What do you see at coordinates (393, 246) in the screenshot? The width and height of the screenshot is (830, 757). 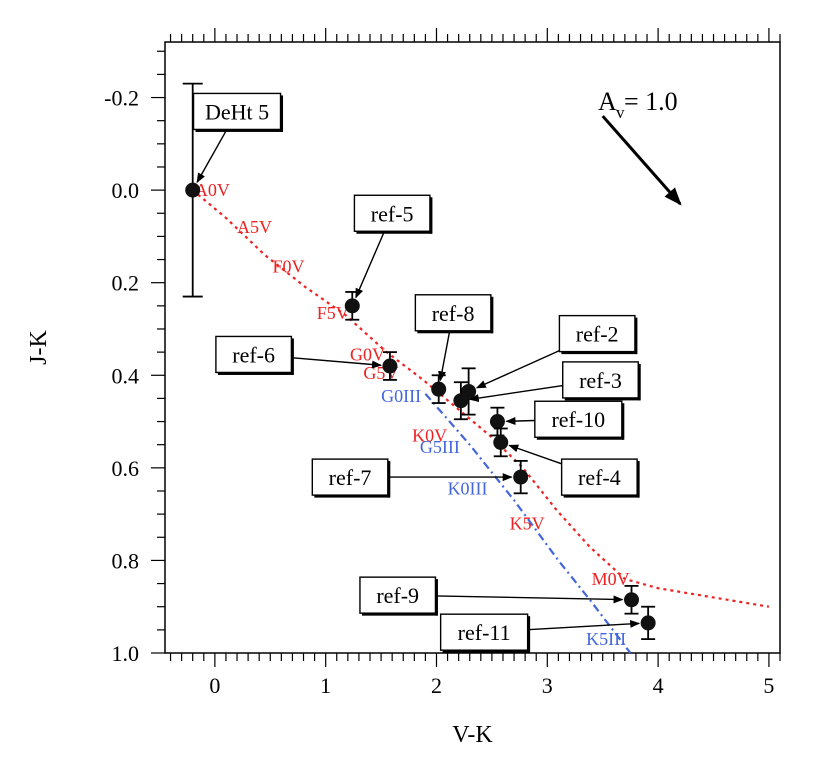 I see `label-box-ref-5: ref-5` at bounding box center [393, 246].